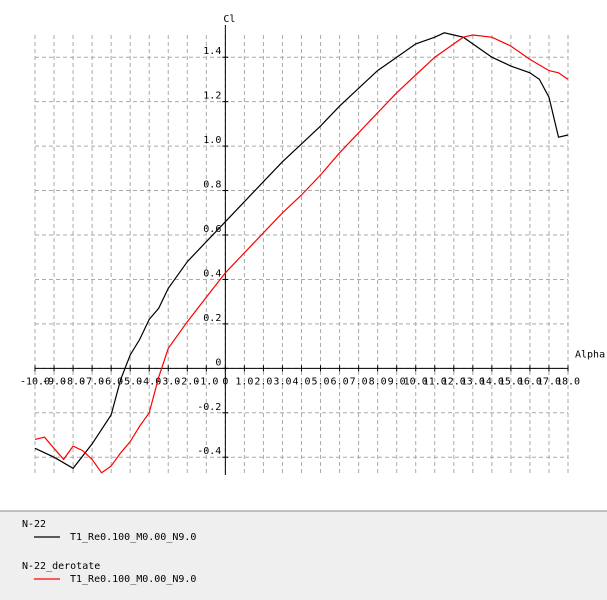 The height and width of the screenshot is (600, 607). Describe the element at coordinates (92, 381) in the screenshot. I see `x-tick-label: -7.0` at that location.